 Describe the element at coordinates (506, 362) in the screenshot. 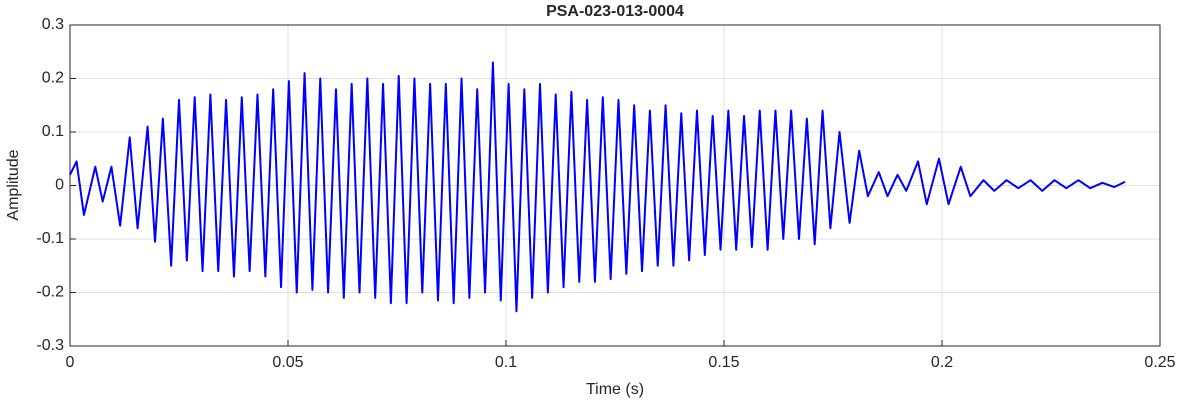

I see `x-tick-label: 0.1` at that location.